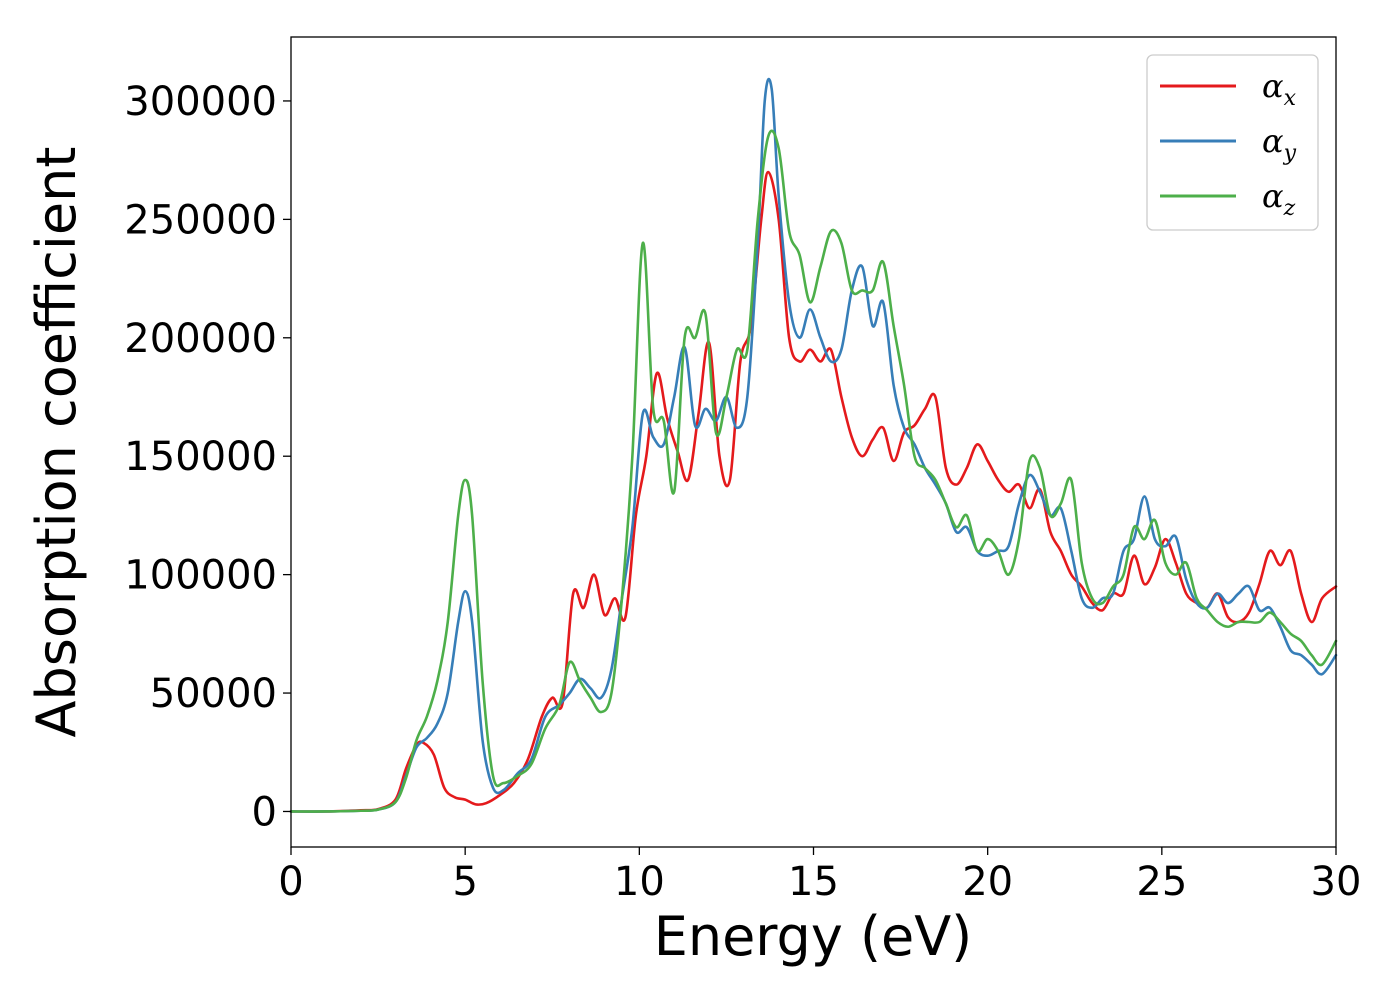  What do you see at coordinates (200, 576) in the screenshot?
I see `y-tick-label: 100000` at bounding box center [200, 576].